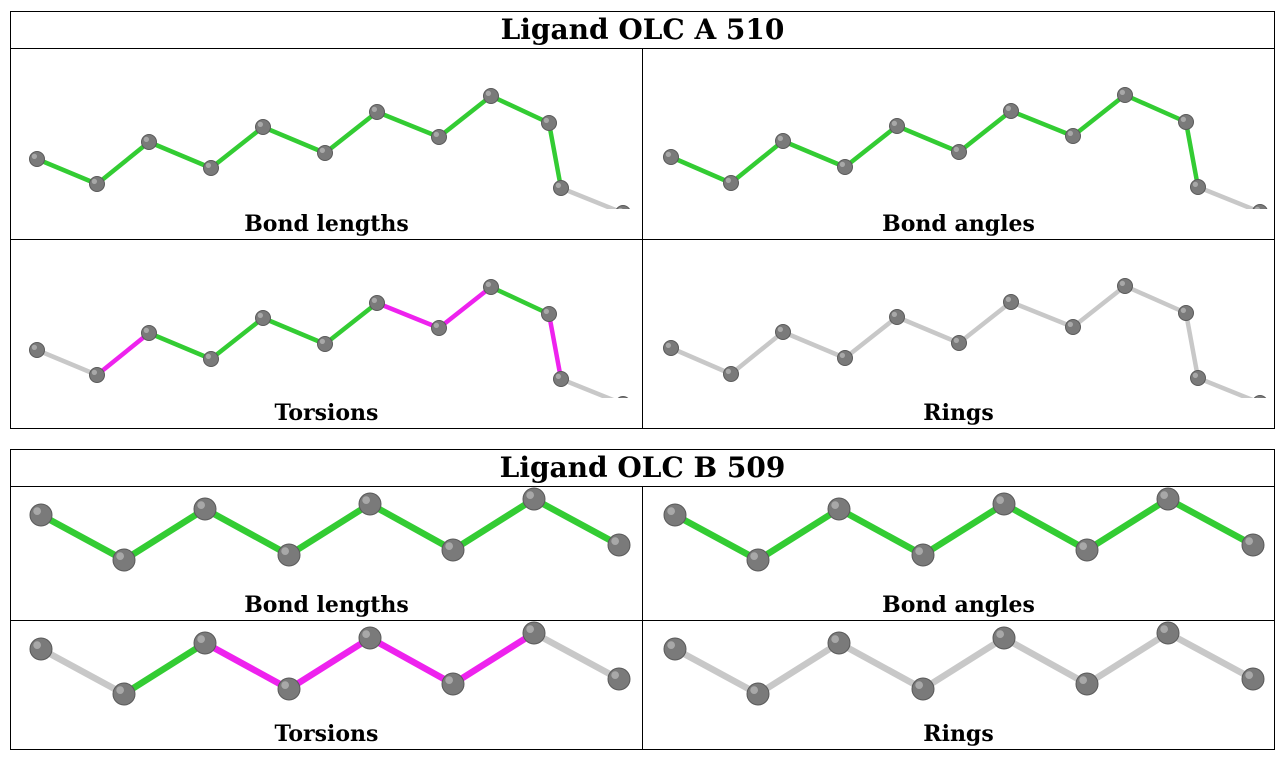 Image resolution: width=1275 pixels, height=759 pixels. I want to click on panel-caption: Torsions, so click(326, 413).